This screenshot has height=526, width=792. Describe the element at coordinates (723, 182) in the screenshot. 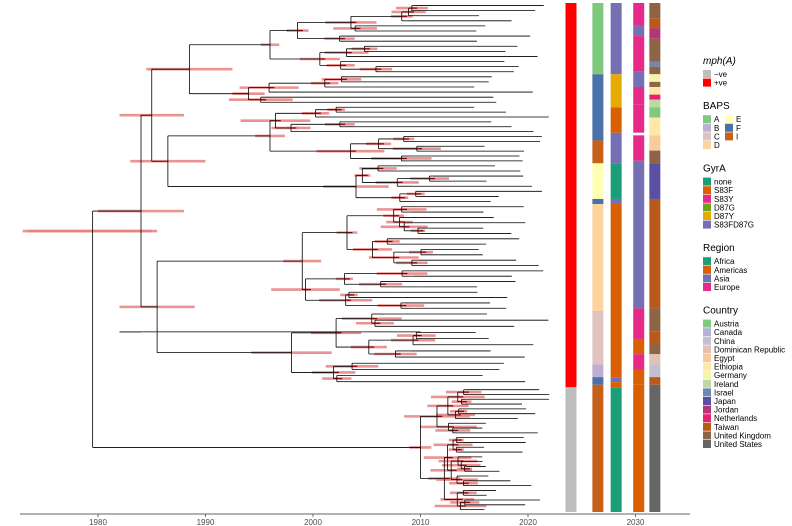

I see `legend-label: none` at that location.